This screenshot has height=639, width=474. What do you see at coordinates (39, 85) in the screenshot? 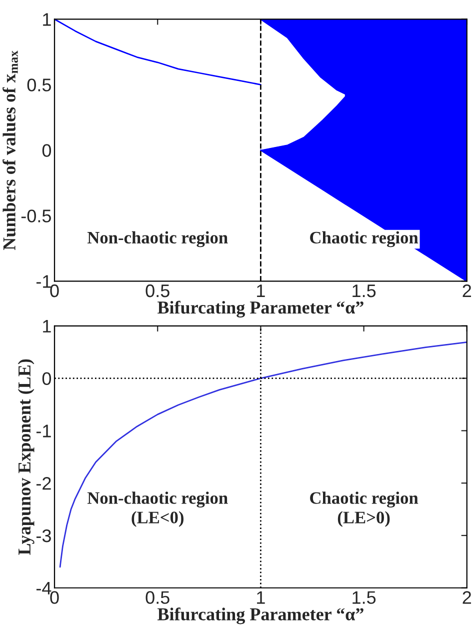
I see `y-tick-label: 0.5` at bounding box center [39, 85].